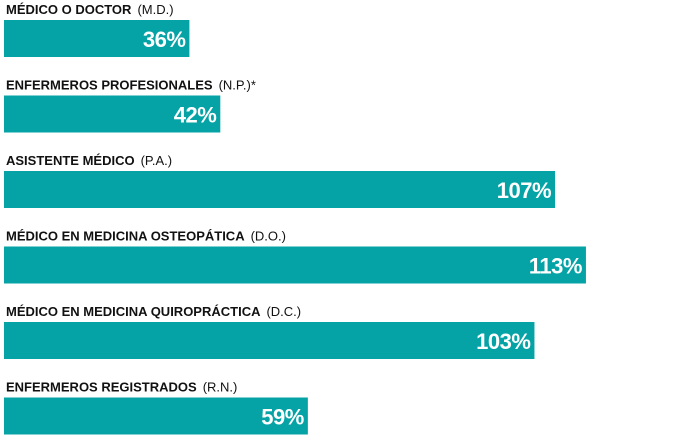 Image resolution: width=700 pixels, height=447 pixels. What do you see at coordinates (69, 9) in the screenshot?
I see `category-name: MÉDICO O DOCTOR` at bounding box center [69, 9].